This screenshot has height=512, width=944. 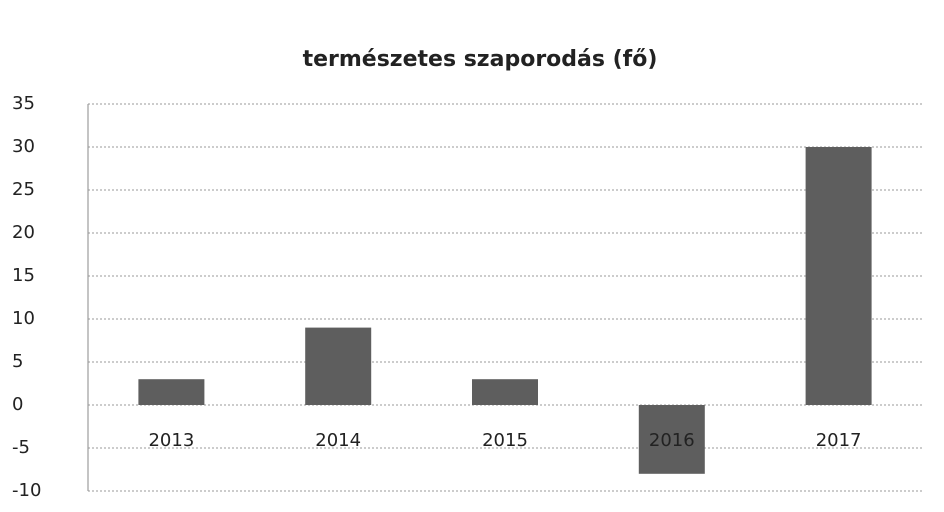 I want to click on y-tick-label: 15, so click(x=23, y=275).